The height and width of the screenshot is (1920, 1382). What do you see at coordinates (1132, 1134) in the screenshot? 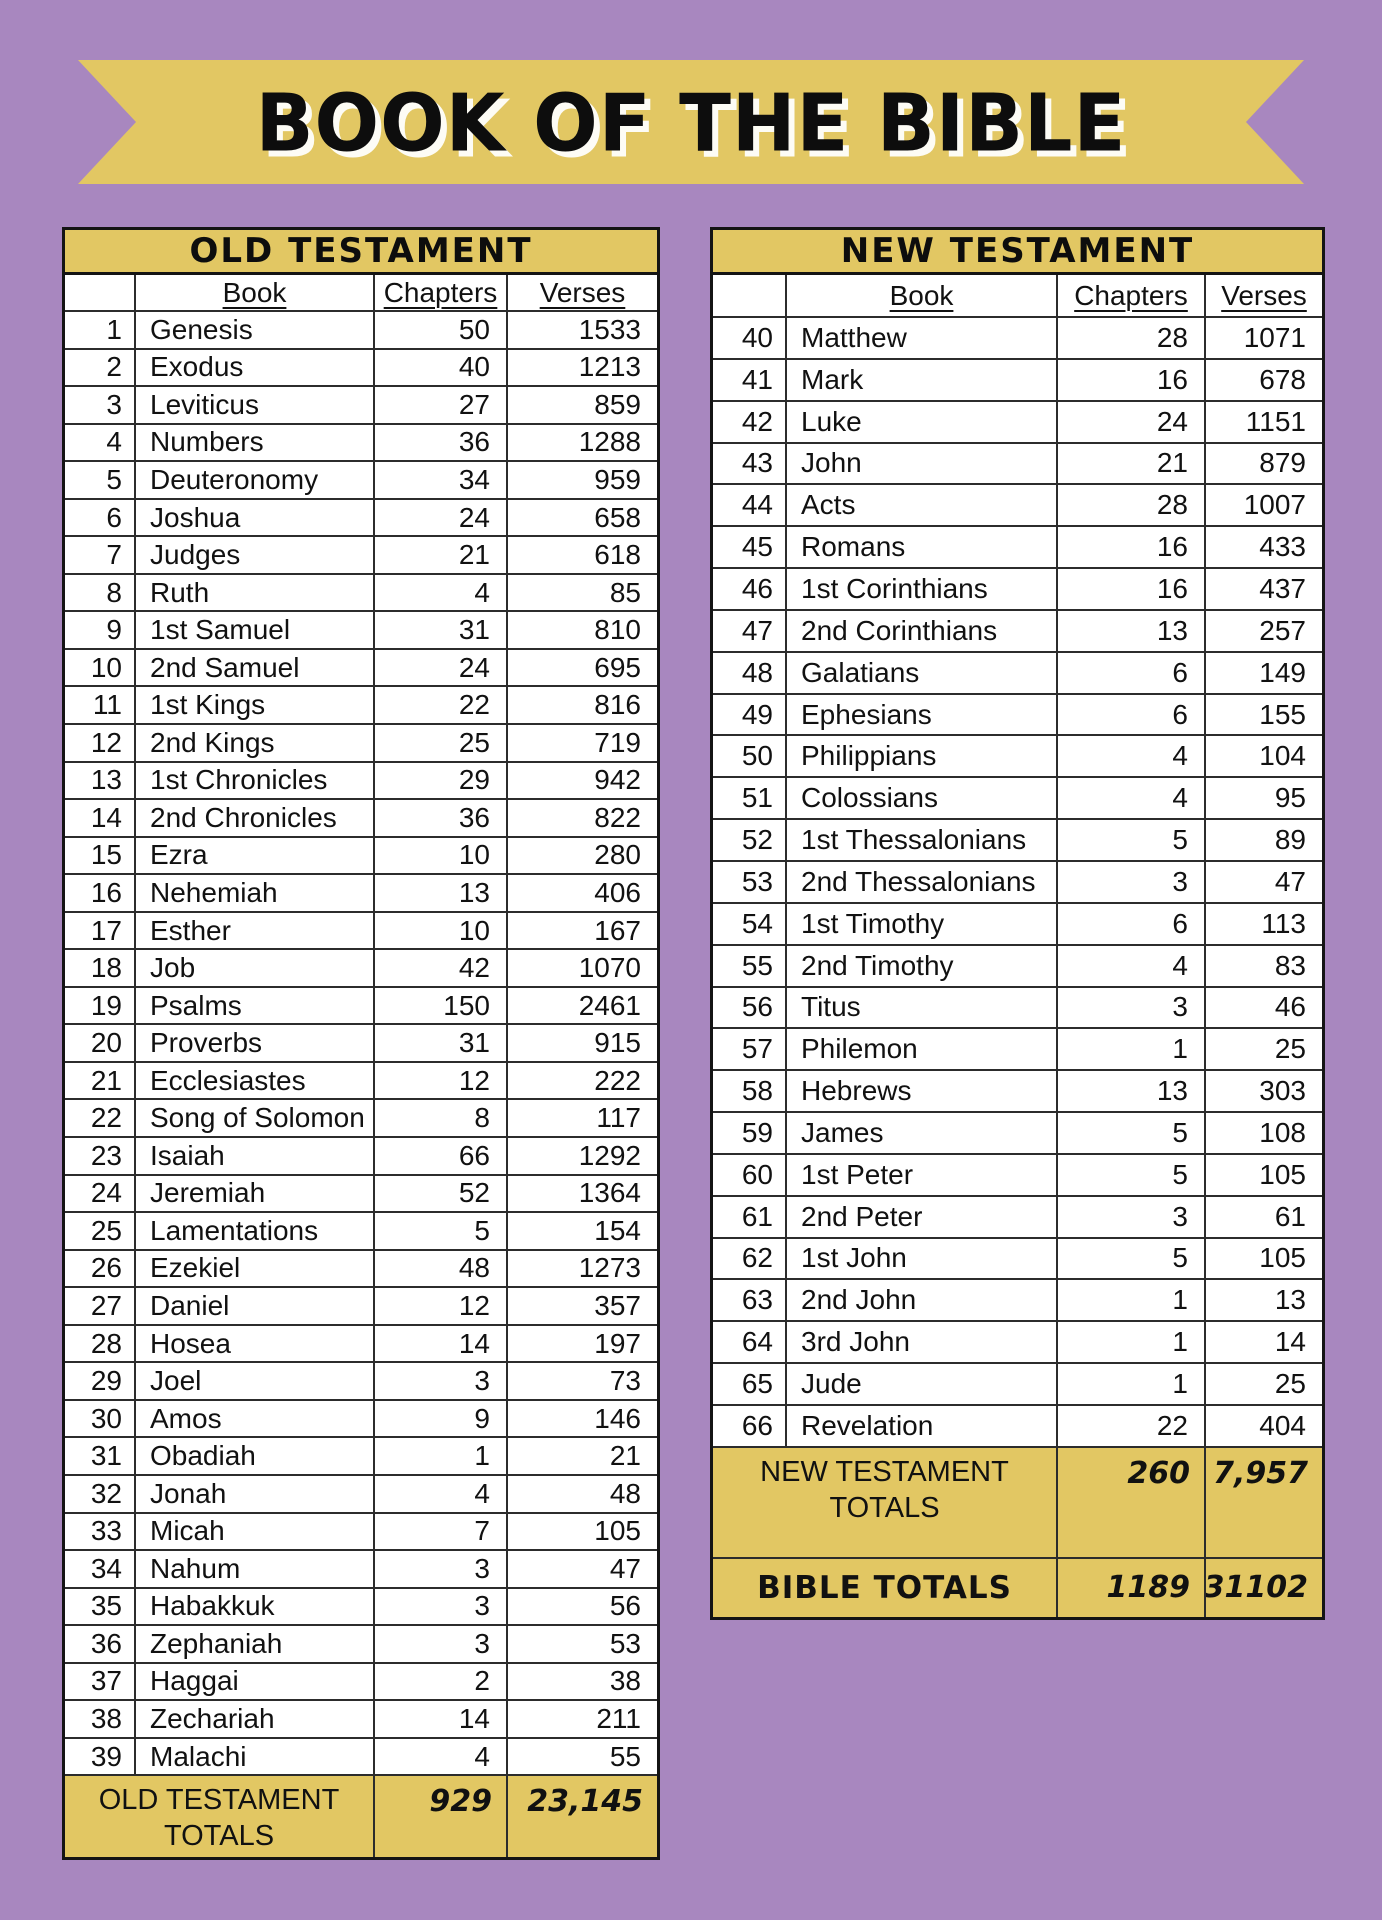
I see `chapters-value: 5` at bounding box center [1132, 1134].